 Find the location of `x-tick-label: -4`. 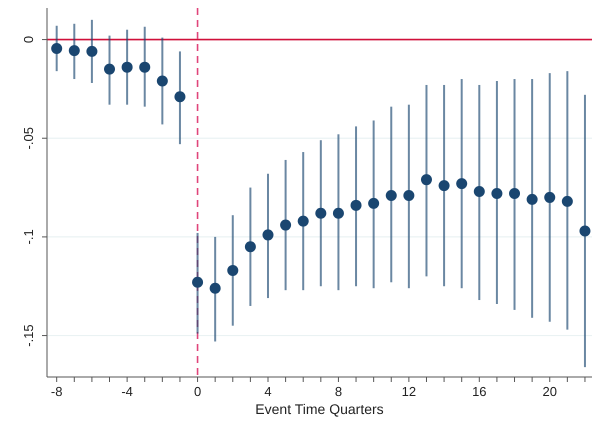

x-tick-label: -4 is located at coordinates (127, 391).